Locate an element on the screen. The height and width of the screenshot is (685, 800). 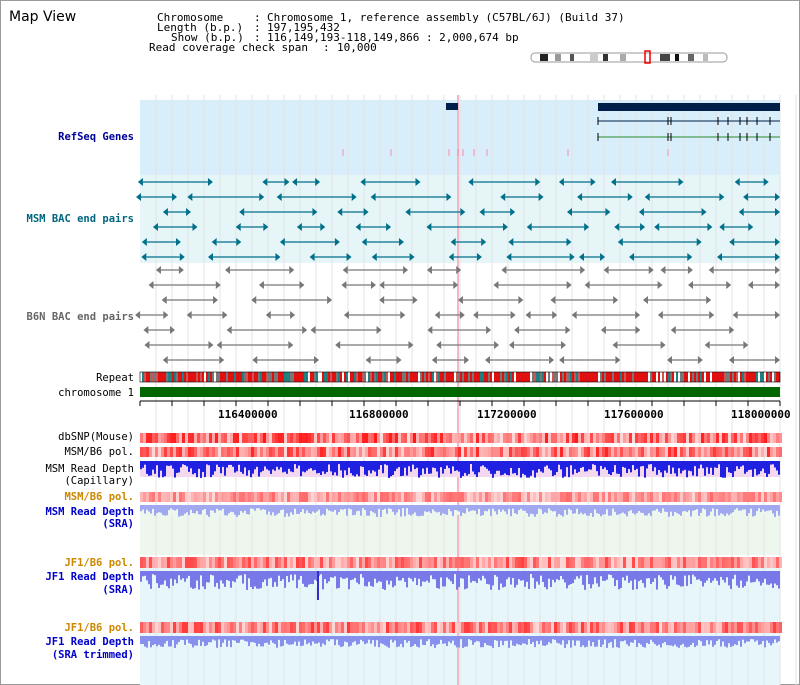
track-label-msm-bac: MSM BAC end pairs is located at coordinates (80, 219).